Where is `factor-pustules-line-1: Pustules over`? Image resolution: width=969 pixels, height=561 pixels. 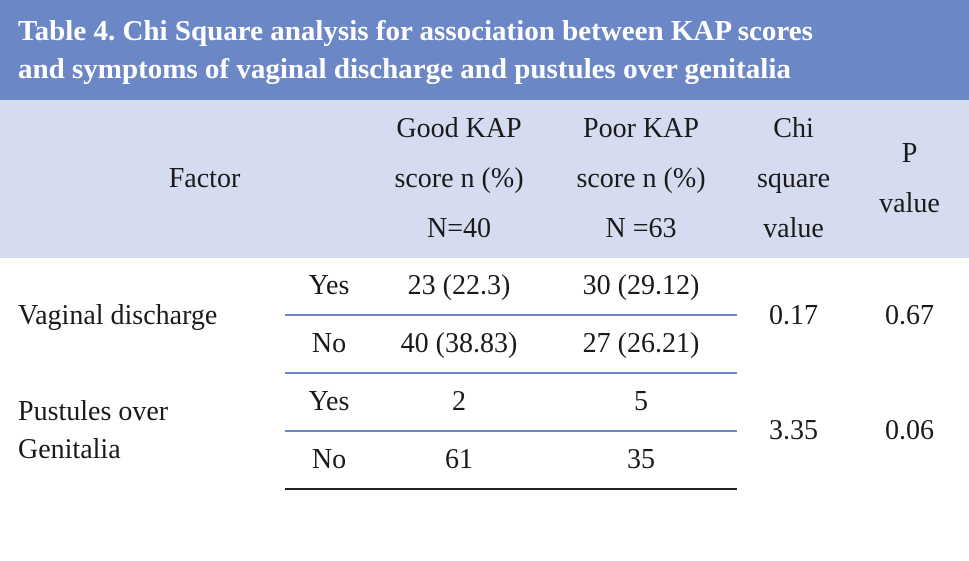 factor-pustules-line-1: Pustules over is located at coordinates (93, 411).